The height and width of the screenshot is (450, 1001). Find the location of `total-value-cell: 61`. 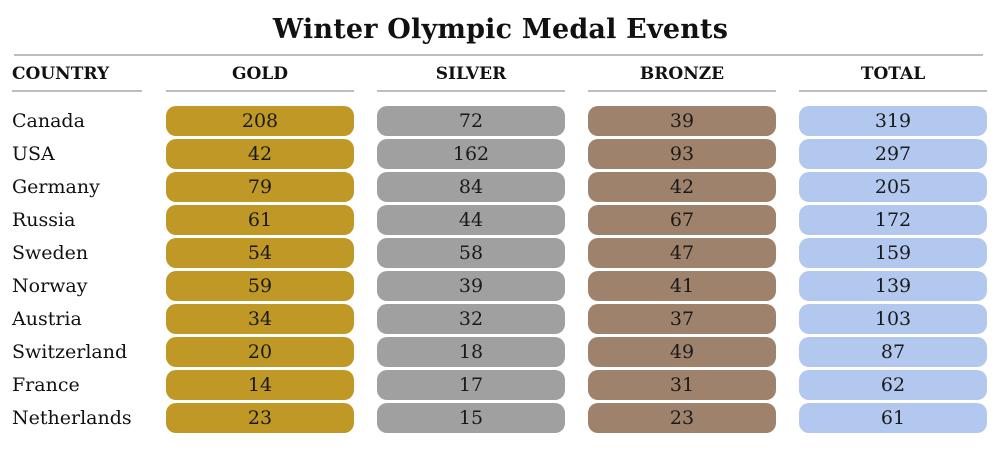

total-value-cell: 61 is located at coordinates (893, 418).